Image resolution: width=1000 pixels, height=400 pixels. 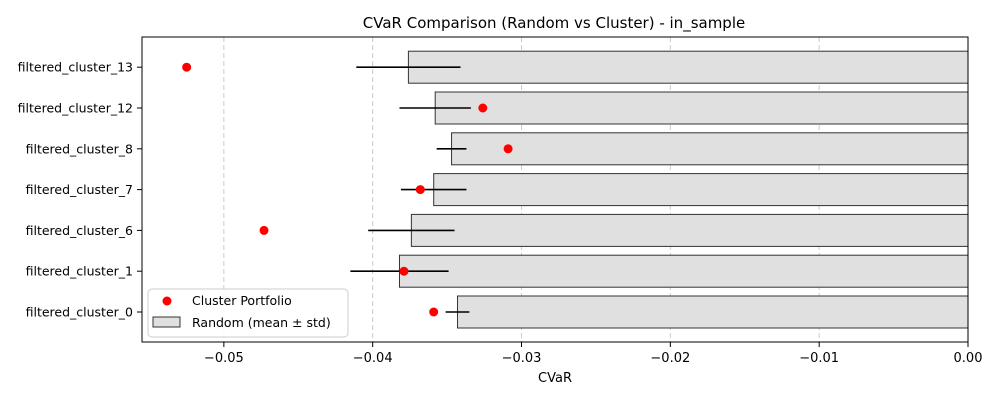 I want to click on legend-label-cluster: Cluster Portfolio, so click(x=242, y=300).